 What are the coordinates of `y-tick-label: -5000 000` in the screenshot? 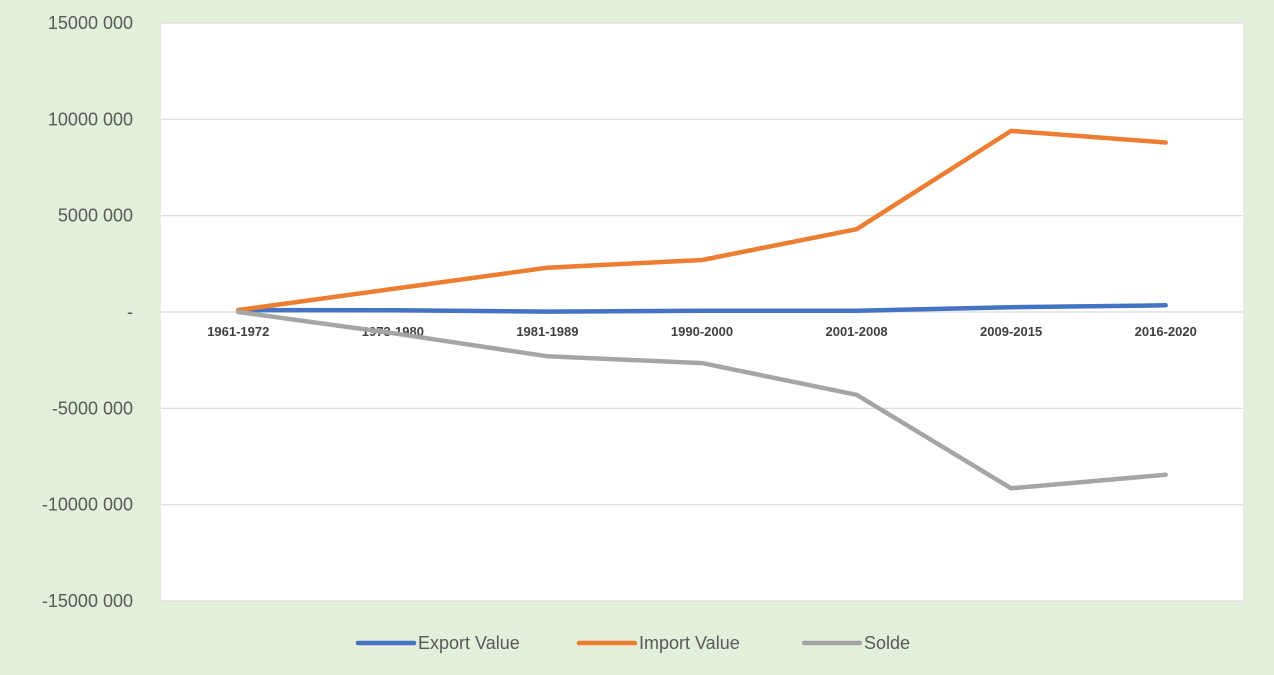 It's located at (92, 408).